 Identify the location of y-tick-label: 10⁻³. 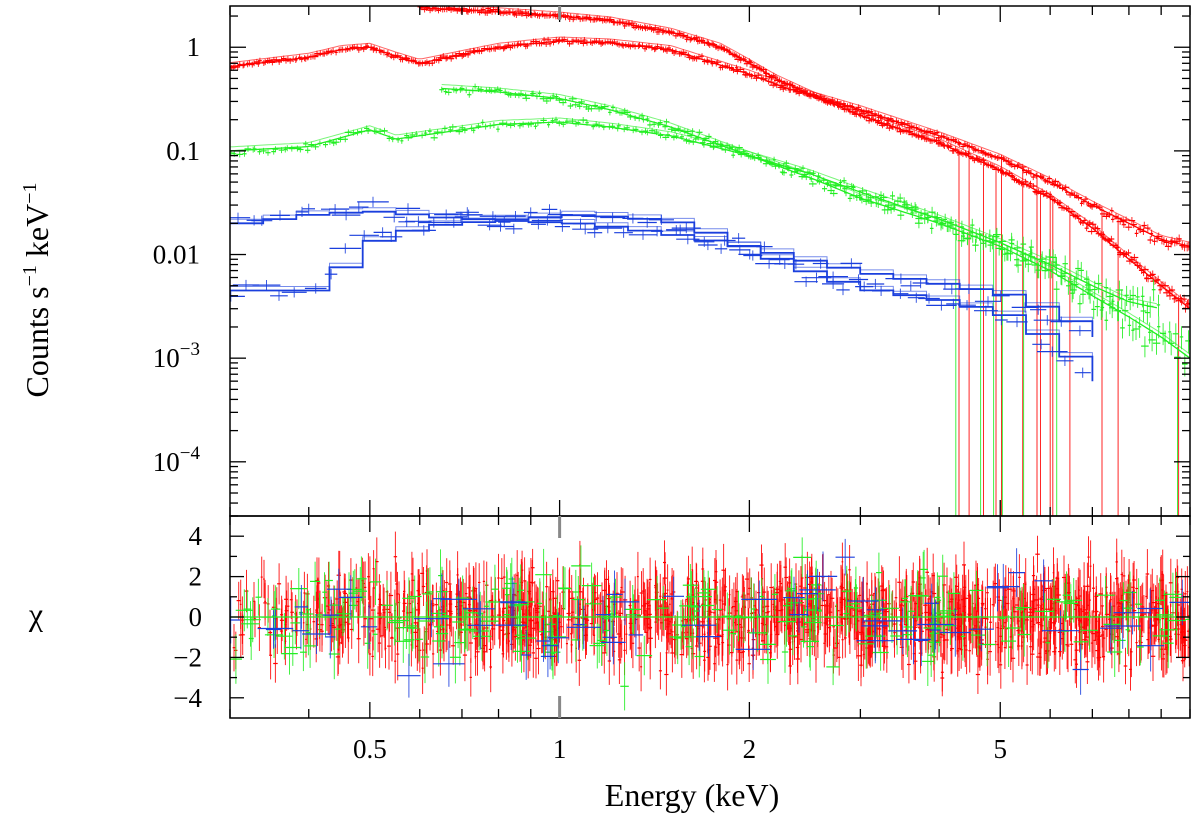
(176, 356).